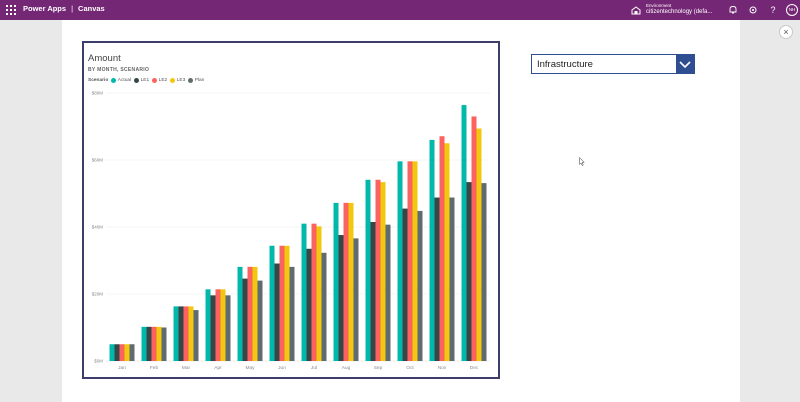 This screenshot has width=800, height=402. What do you see at coordinates (442, 248) in the screenshot?
I see `bar-le2-nov` at bounding box center [442, 248].